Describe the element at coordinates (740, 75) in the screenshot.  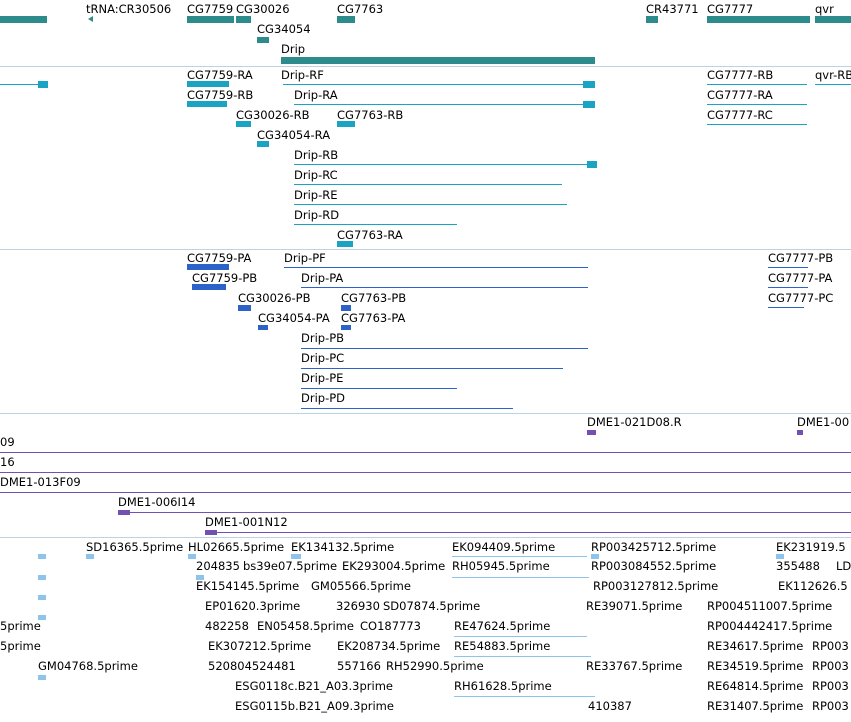
I see `transcript-label: CG7777-RB` at that location.